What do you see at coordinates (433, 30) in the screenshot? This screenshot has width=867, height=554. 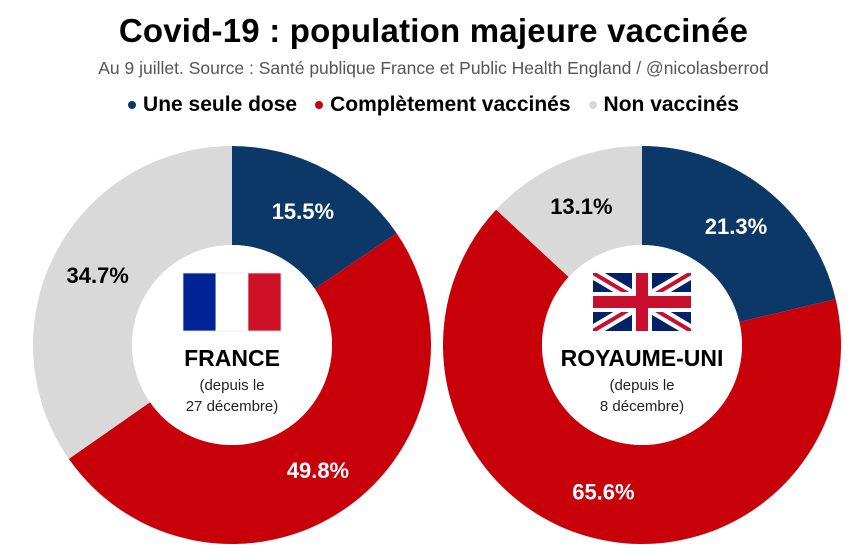 I see `chart-title: Covid-19 : population majeure vaccinée` at bounding box center [433, 30].